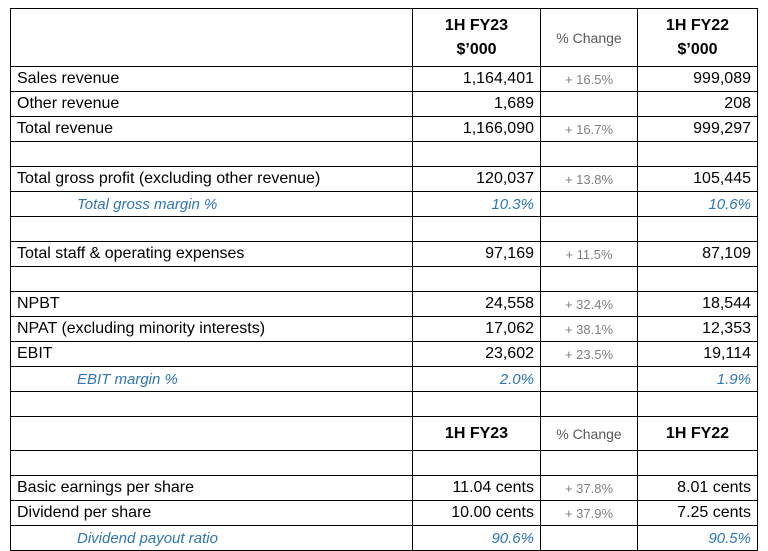  I want to click on value-change: + 38.1%, so click(589, 329).